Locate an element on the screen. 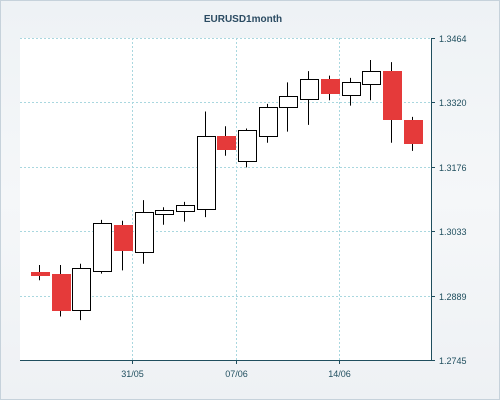  y-tick-label: 1.2745 is located at coordinates (453, 361).